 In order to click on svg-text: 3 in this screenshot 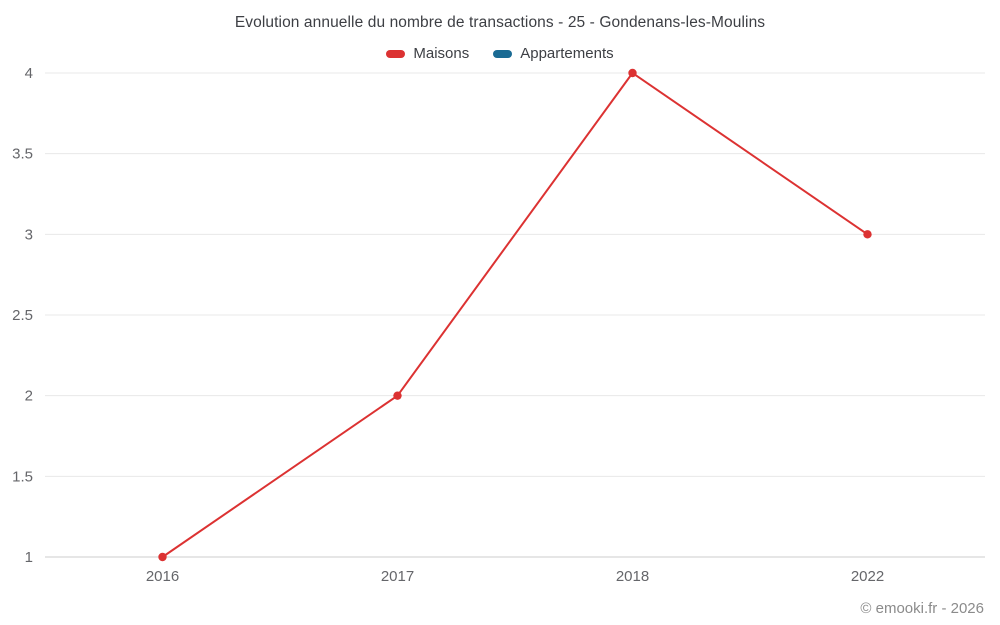, I will do `click(29, 234)`.